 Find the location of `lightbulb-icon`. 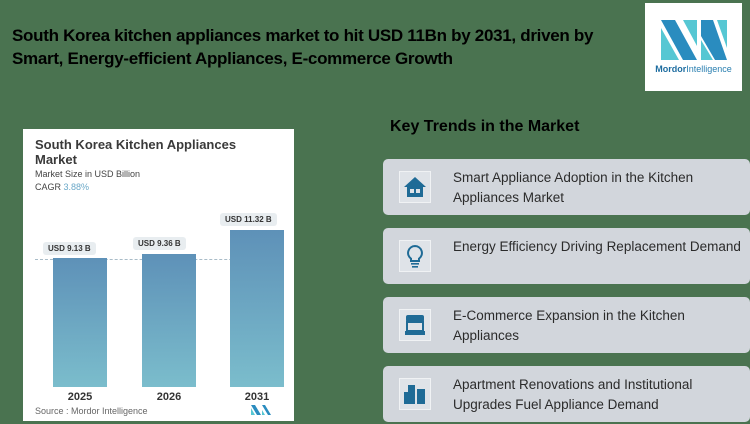

lightbulb-icon is located at coordinates (415, 256).